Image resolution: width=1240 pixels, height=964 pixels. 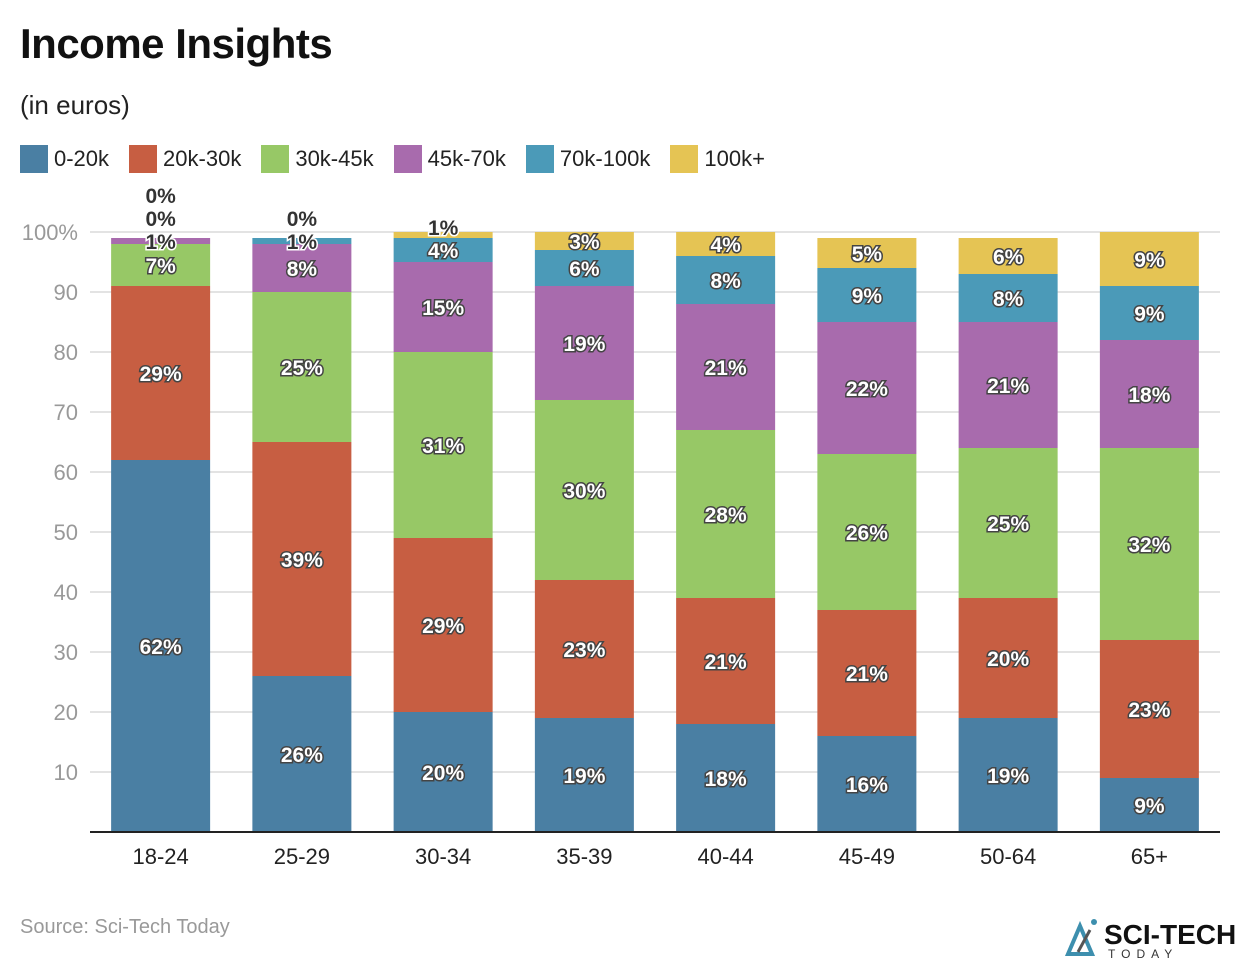 I want to click on data-label: 30%, so click(x=584, y=491).